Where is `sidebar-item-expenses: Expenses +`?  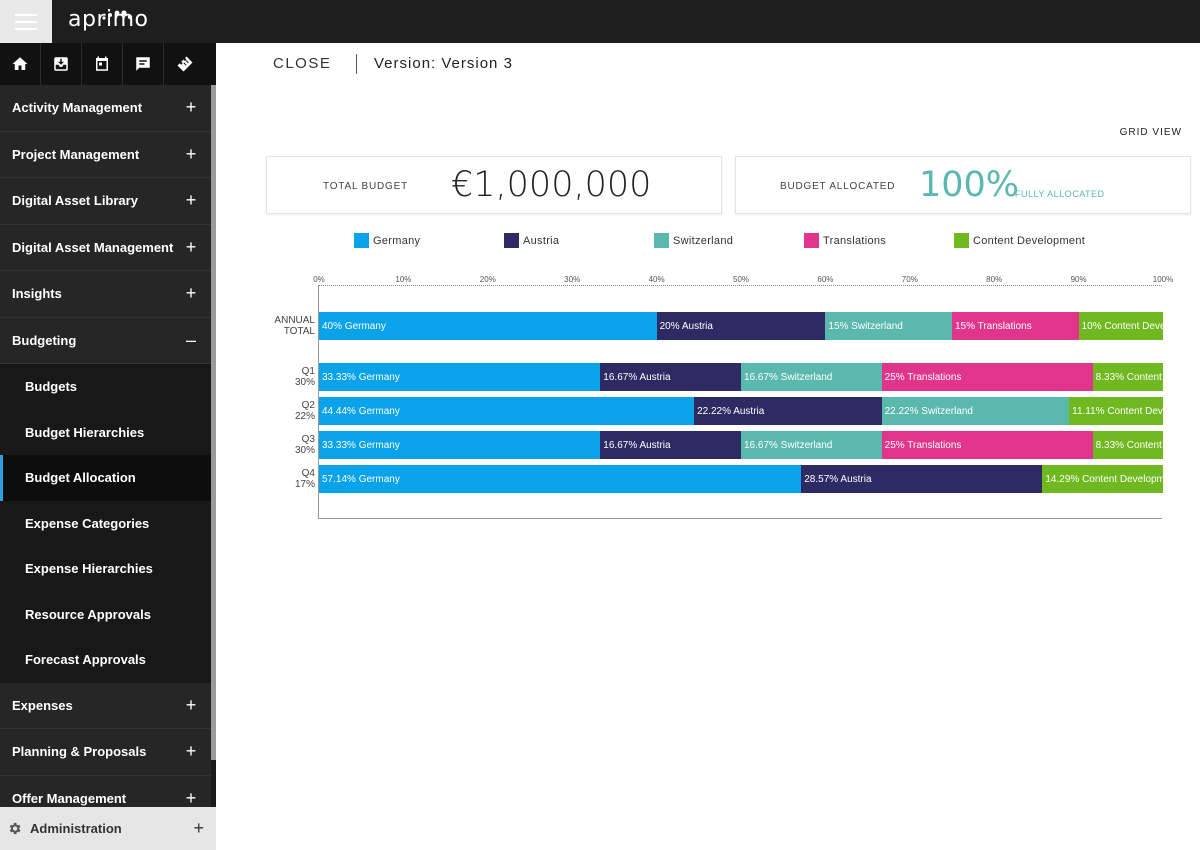 sidebar-item-expenses: Expenses + is located at coordinates (105, 705).